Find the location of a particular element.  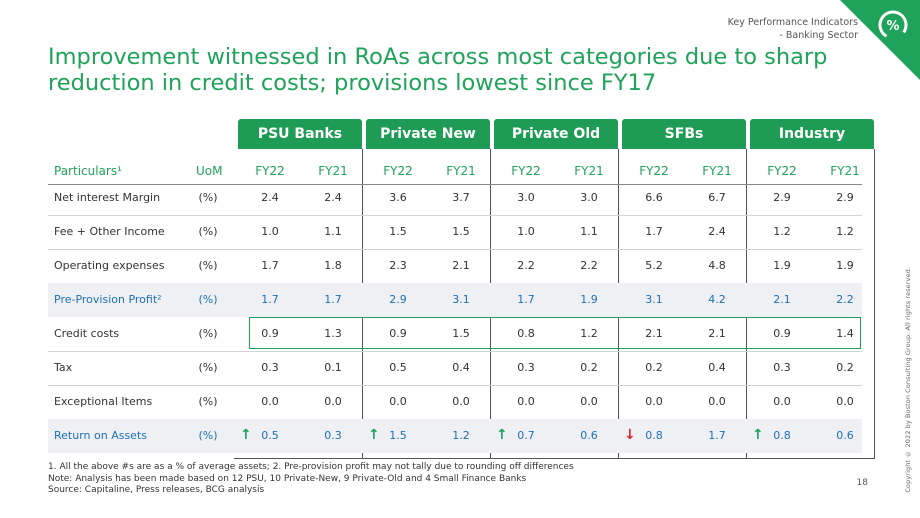

row-label: Net interest Margin is located at coordinates (107, 197).